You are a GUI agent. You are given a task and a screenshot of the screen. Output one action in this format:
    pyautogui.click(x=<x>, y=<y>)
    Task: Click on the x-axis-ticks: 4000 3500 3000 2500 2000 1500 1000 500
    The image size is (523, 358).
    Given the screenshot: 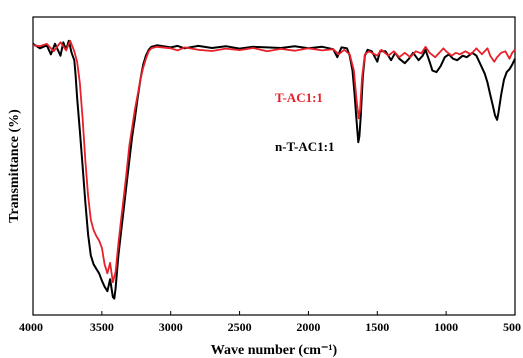 What is the action you would take?
    pyautogui.click(x=270, y=322)
    